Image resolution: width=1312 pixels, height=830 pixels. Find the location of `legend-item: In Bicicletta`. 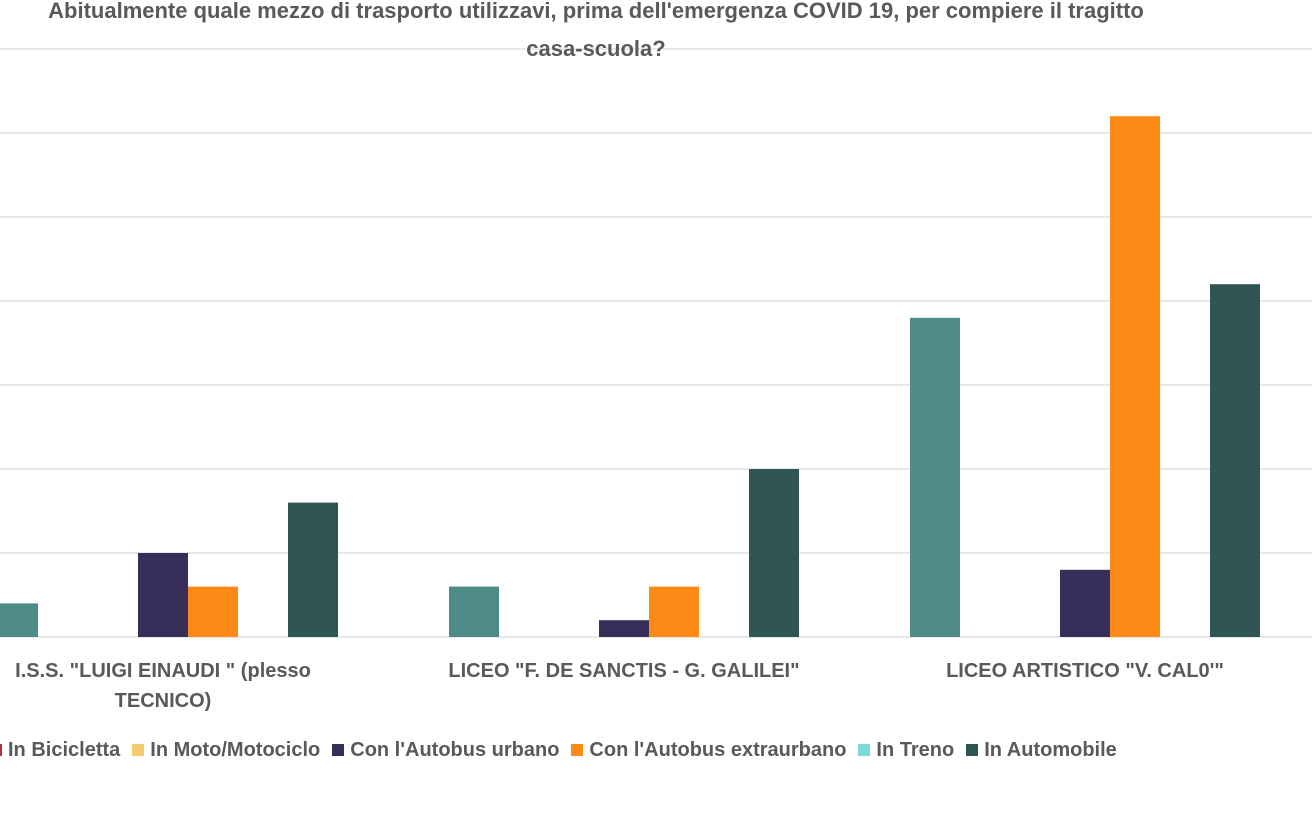

legend-item: In Bicicletta is located at coordinates (60, 750).